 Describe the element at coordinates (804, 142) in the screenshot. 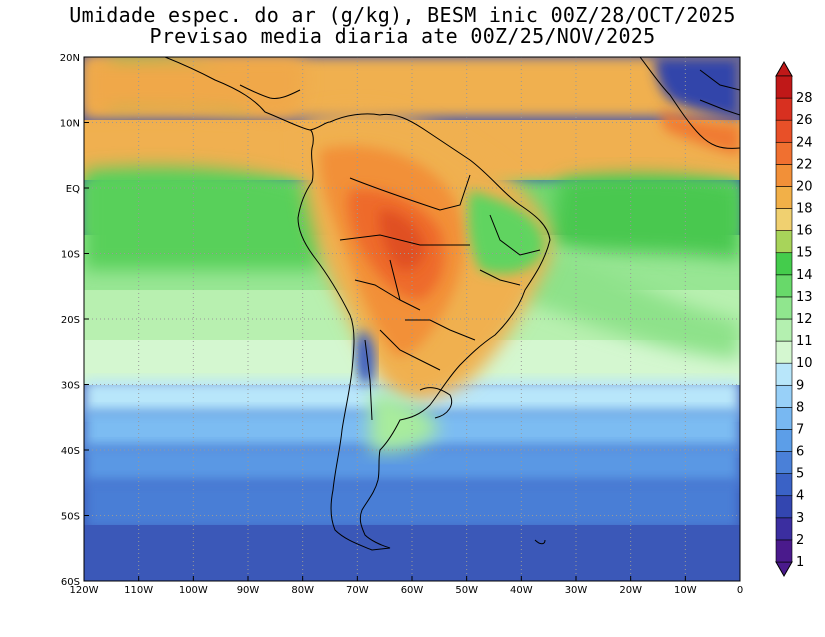

I see `colorbar-label: 24` at that location.